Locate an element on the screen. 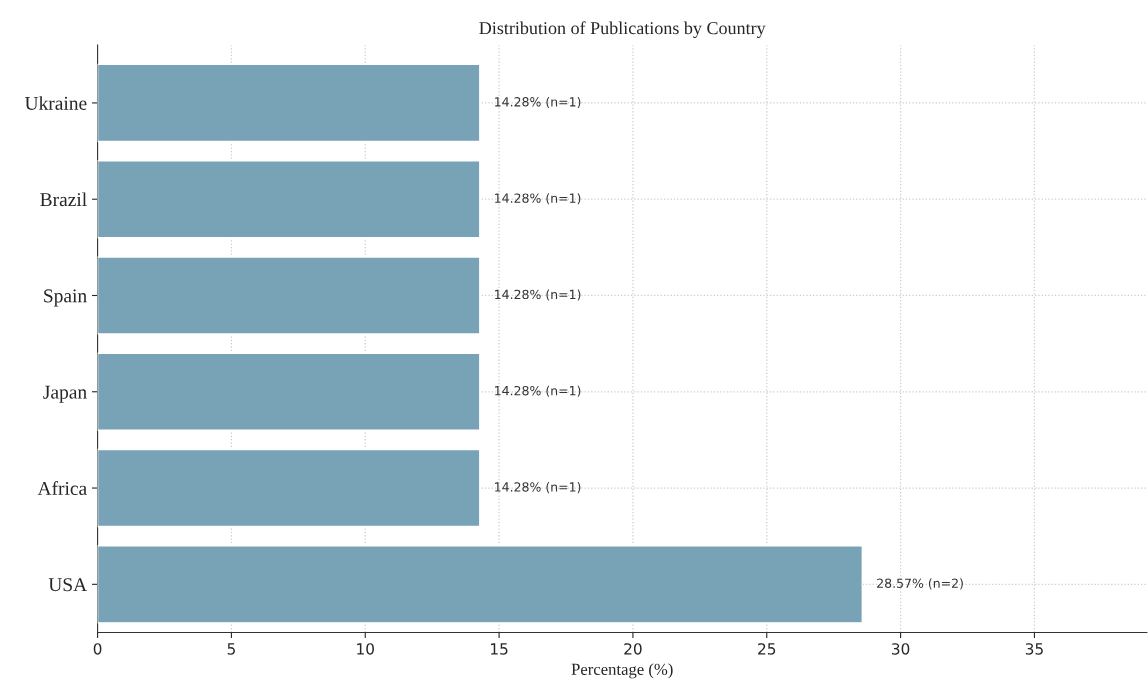 The width and height of the screenshot is (1148, 695). x-tick-label: 35 is located at coordinates (1034, 649).